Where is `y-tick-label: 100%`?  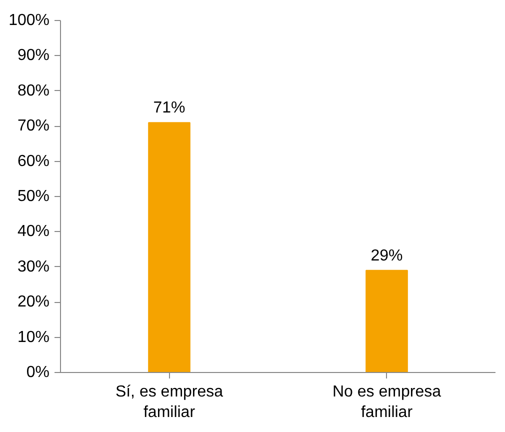 y-tick-label: 100% is located at coordinates (29, 20).